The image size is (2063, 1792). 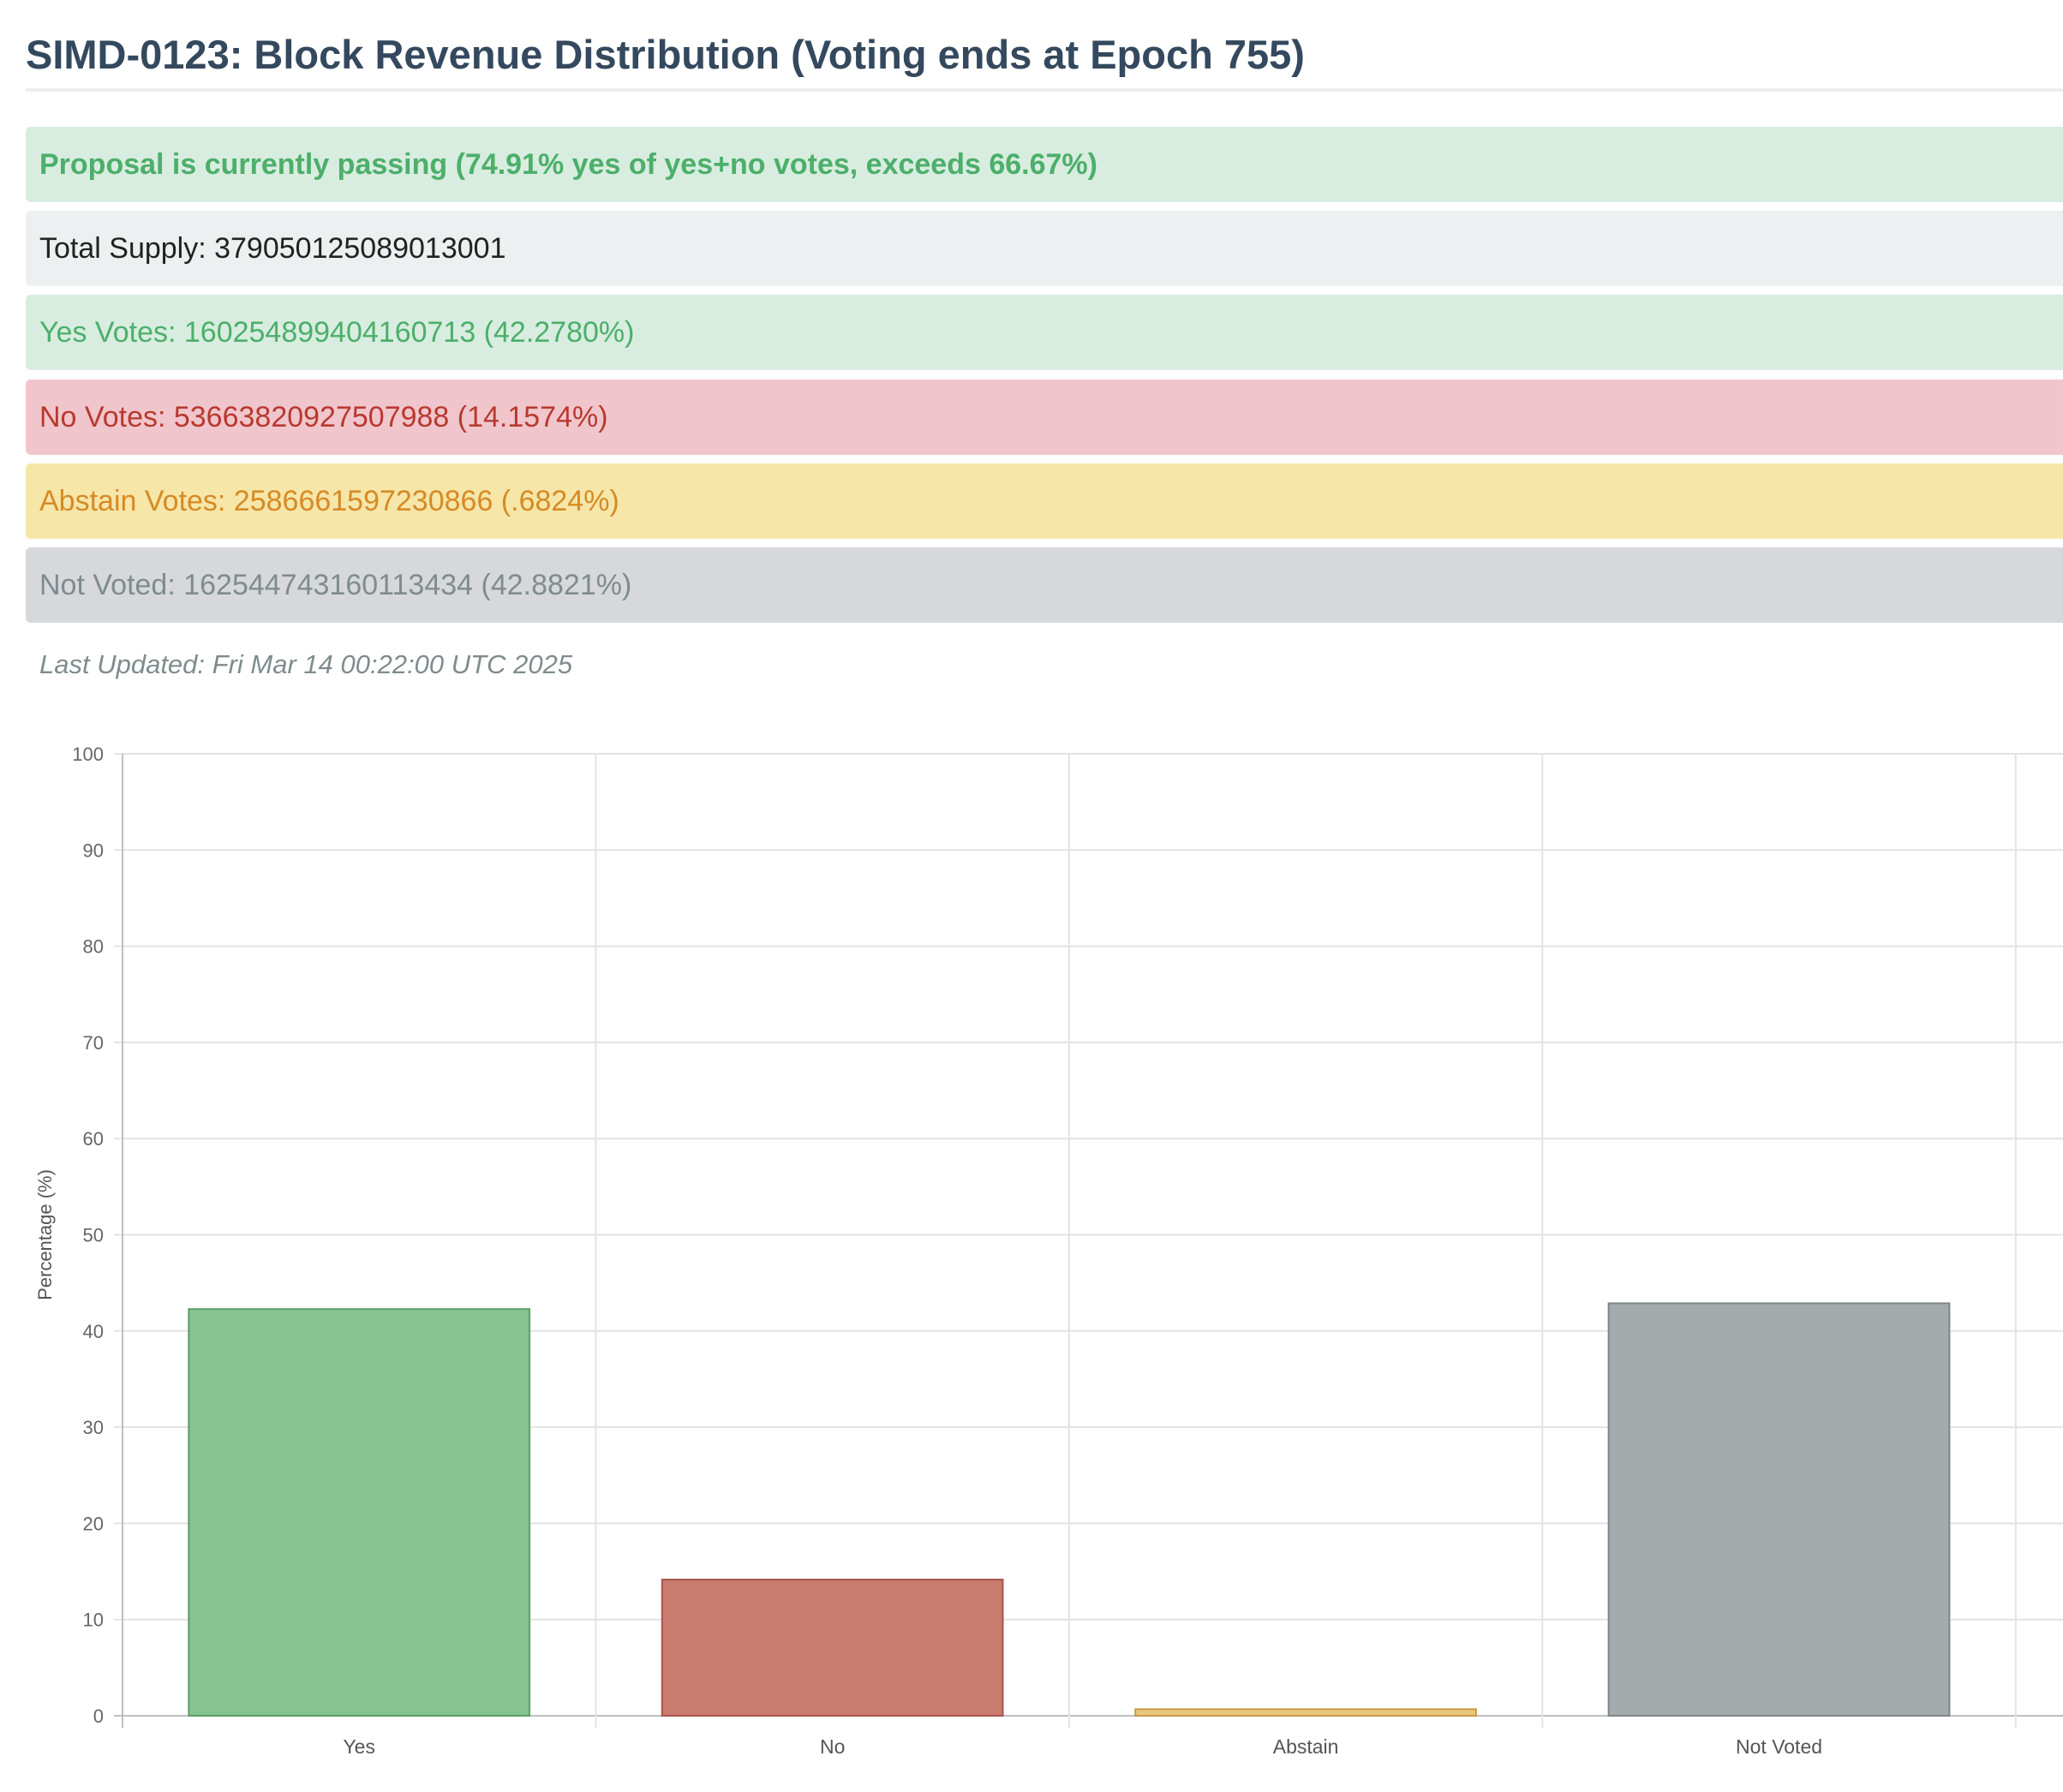 I want to click on y-tick-label: 70, so click(x=93, y=1043).